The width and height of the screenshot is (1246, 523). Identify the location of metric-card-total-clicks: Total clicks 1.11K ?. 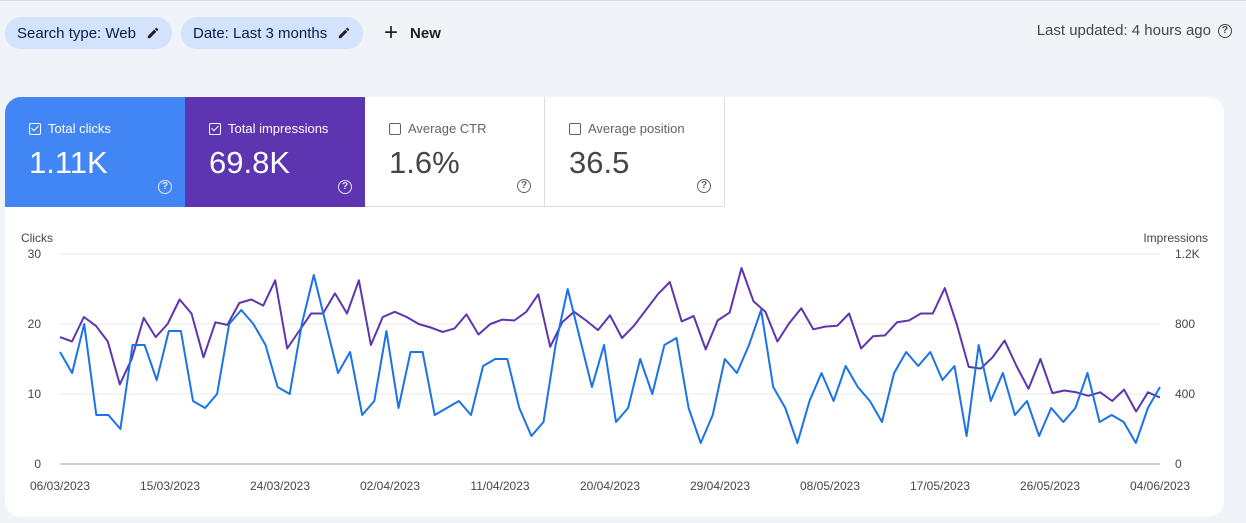
(95, 152).